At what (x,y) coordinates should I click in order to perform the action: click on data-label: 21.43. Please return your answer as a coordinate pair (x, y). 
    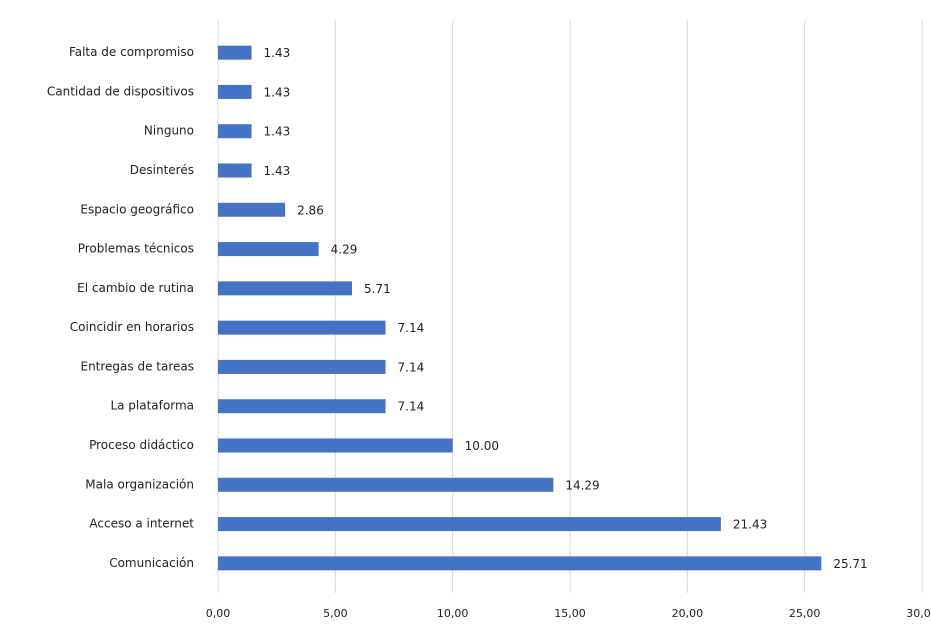
    Looking at the image, I should click on (750, 525).